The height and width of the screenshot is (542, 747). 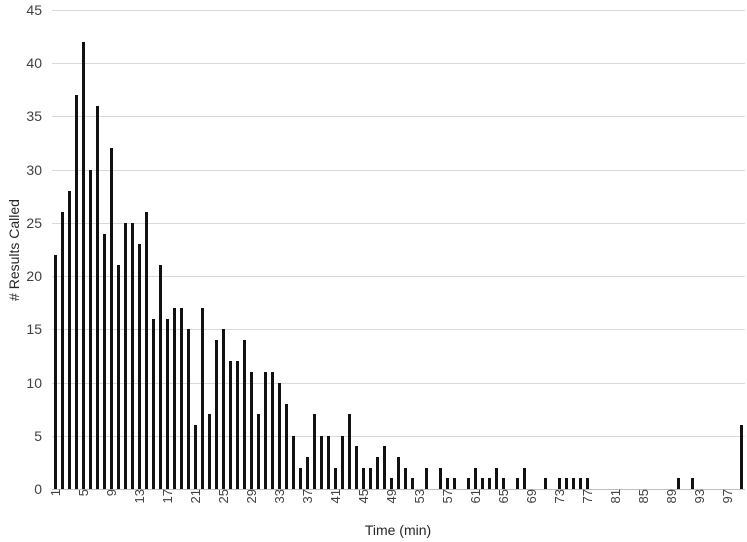 I want to click on y-axis-title: # Results Called, so click(x=14, y=250).